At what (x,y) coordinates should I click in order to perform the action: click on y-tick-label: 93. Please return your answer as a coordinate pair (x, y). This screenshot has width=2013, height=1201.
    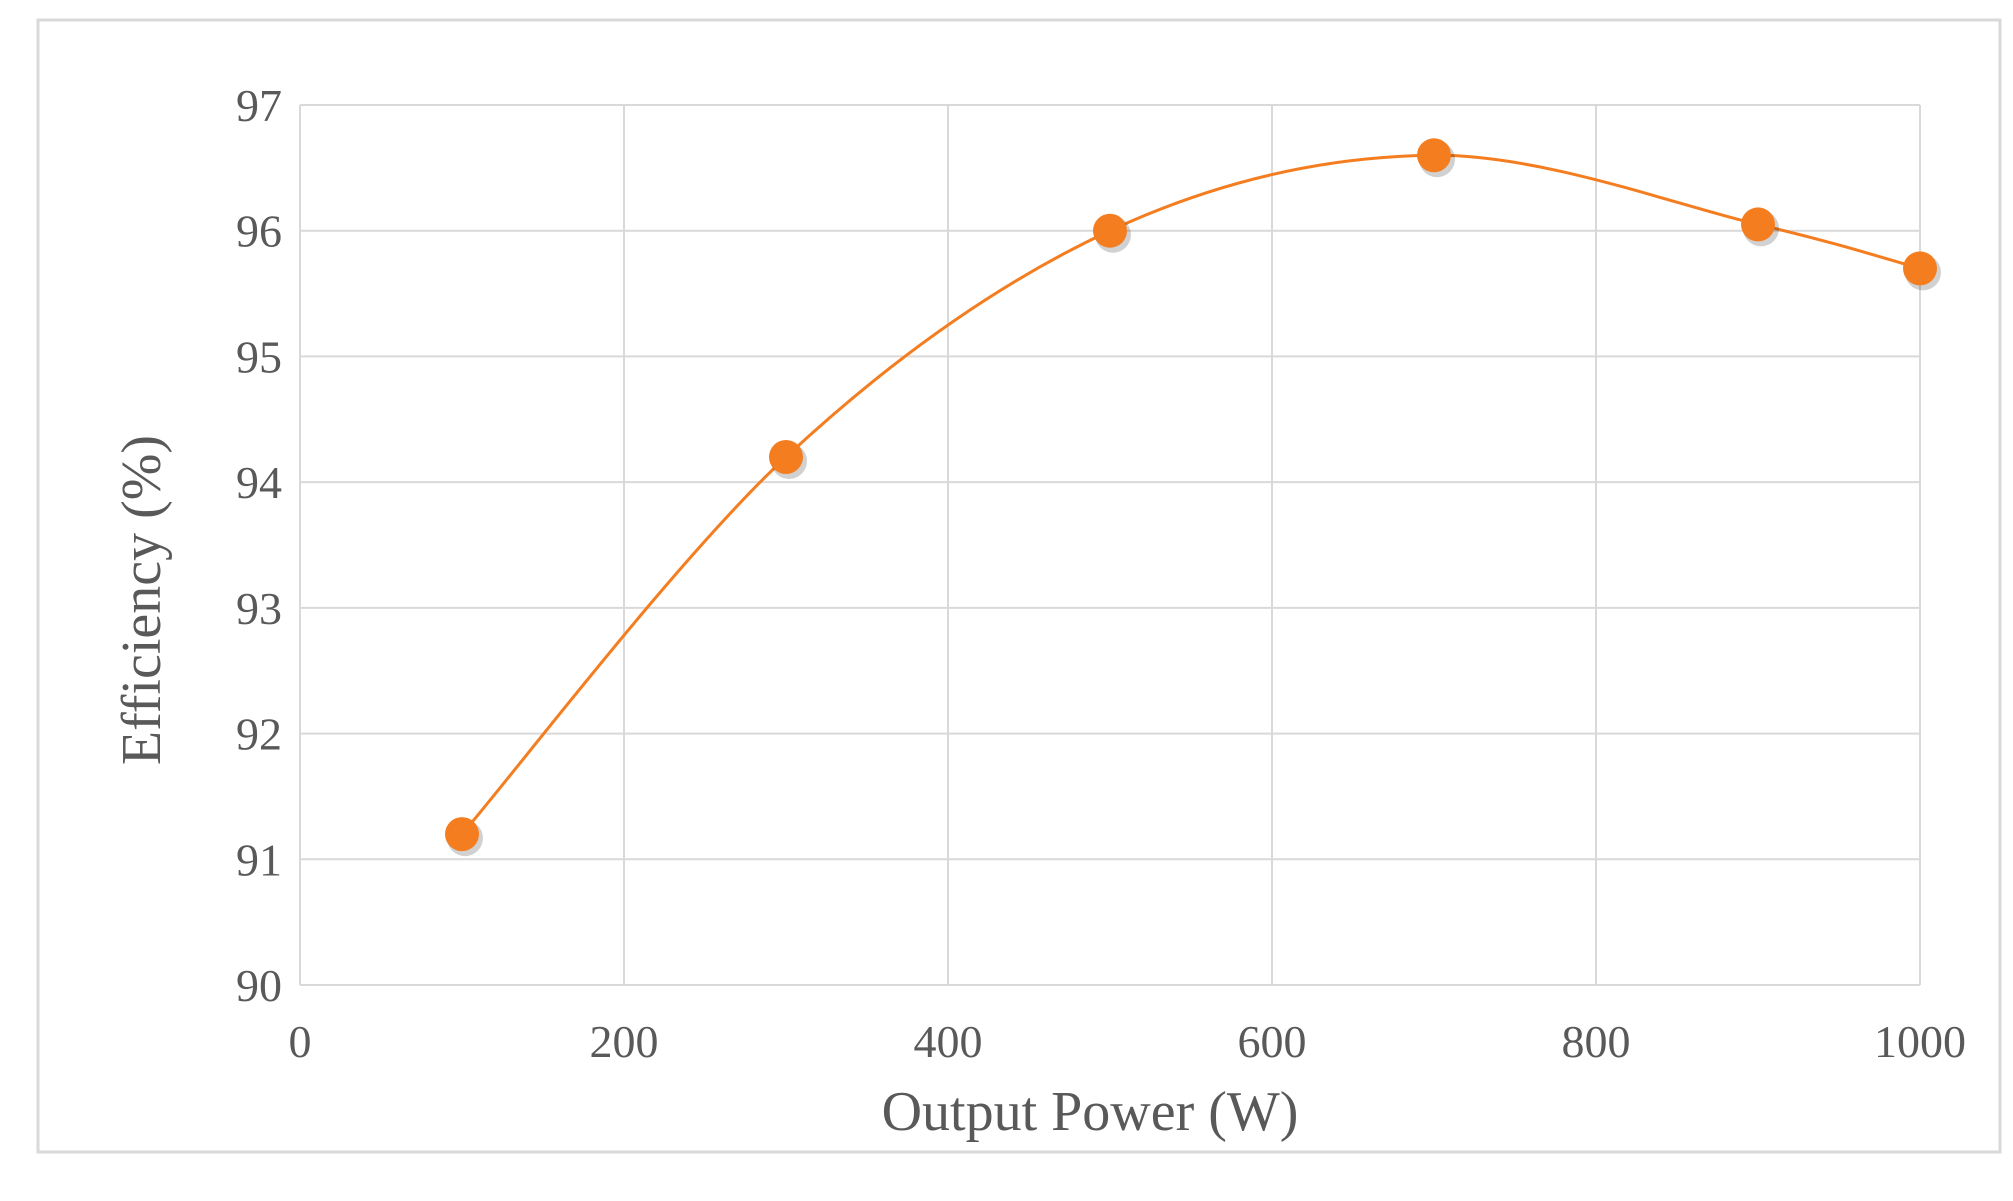
    Looking at the image, I should click on (259, 608).